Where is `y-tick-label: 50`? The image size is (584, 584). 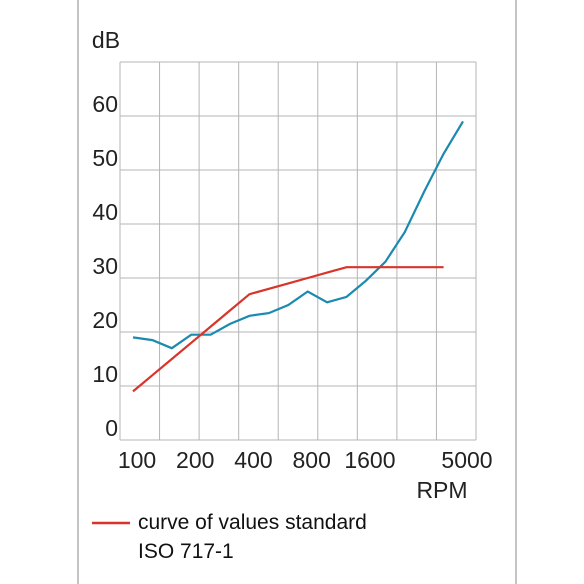 y-tick-label: 50 is located at coordinates (105, 158).